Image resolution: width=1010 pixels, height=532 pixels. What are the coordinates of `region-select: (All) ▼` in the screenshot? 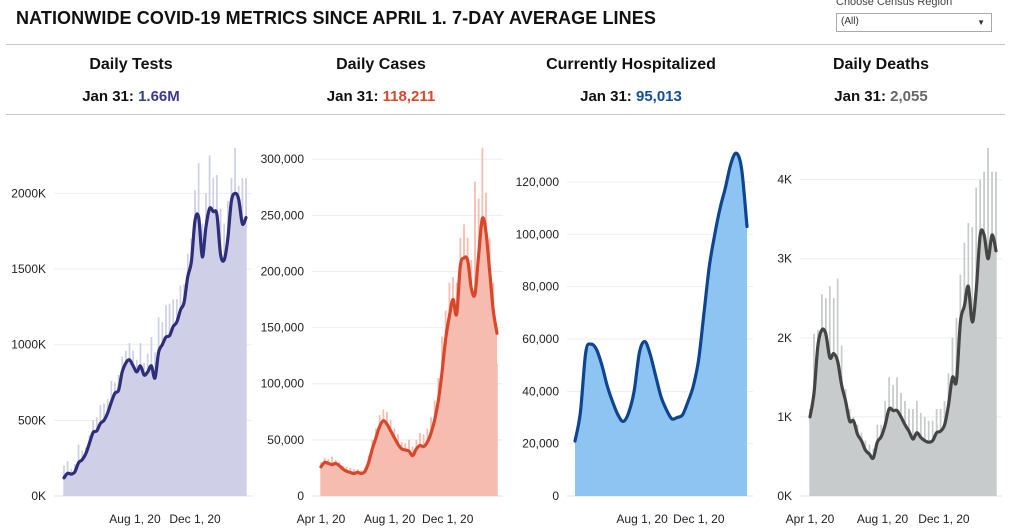 It's located at (914, 22).